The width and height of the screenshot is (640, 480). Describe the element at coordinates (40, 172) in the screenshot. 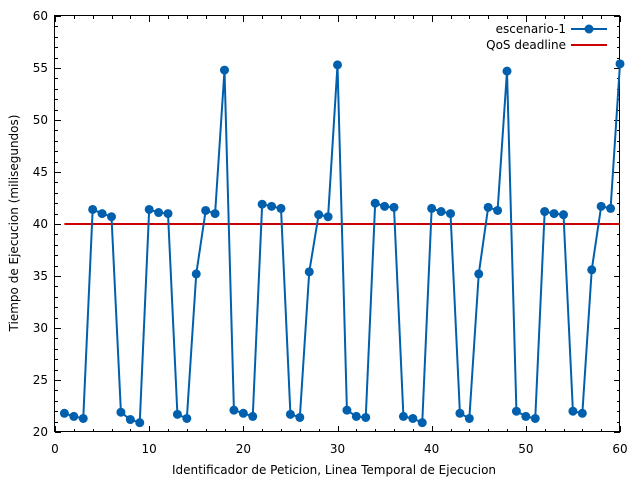

I see `y-tick-label: 45` at that location.